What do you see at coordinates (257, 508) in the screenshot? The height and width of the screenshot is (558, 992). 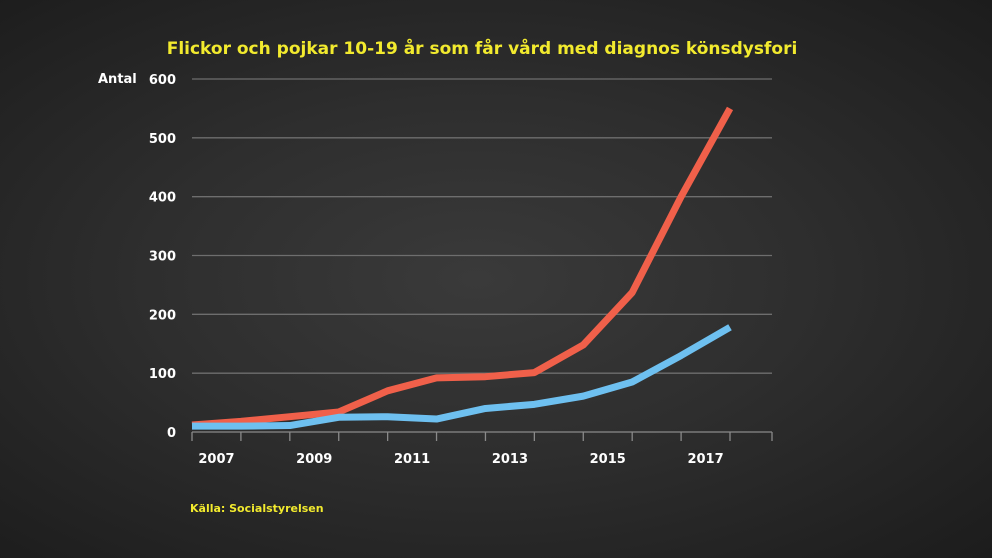 I see `source-note: Källa: Socialstyrelsen` at bounding box center [257, 508].